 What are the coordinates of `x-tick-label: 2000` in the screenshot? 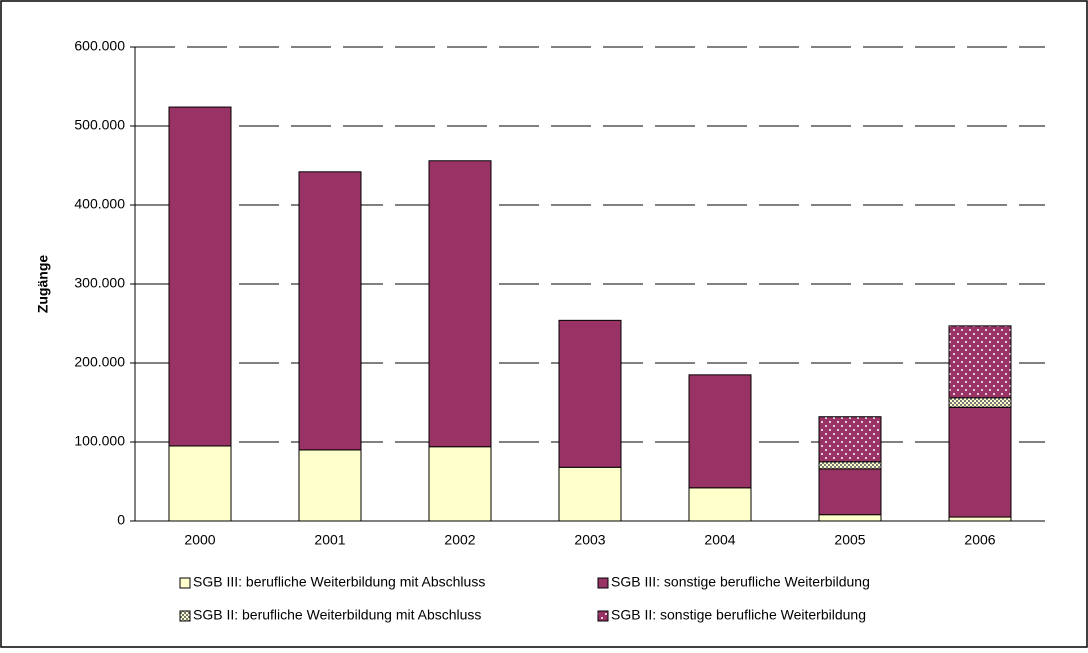 It's located at (199, 540).